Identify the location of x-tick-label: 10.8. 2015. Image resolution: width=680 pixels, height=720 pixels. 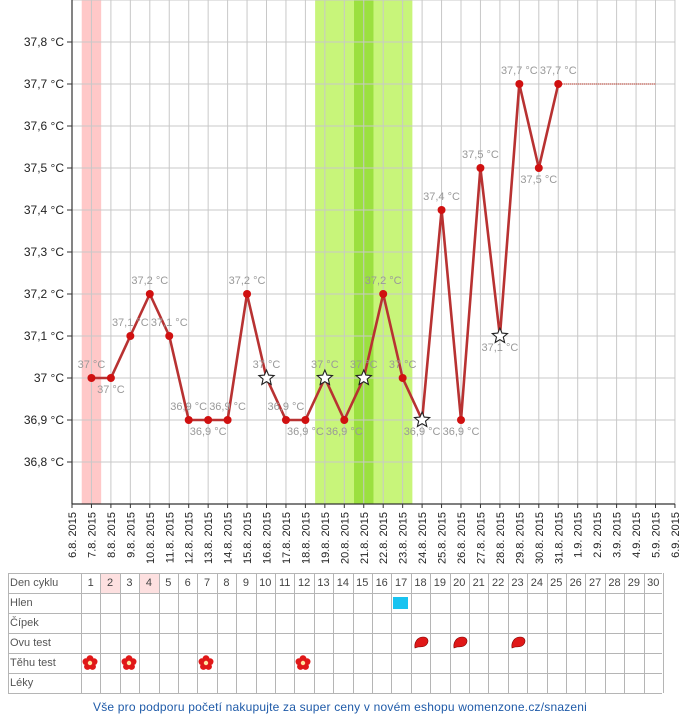
(151, 538).